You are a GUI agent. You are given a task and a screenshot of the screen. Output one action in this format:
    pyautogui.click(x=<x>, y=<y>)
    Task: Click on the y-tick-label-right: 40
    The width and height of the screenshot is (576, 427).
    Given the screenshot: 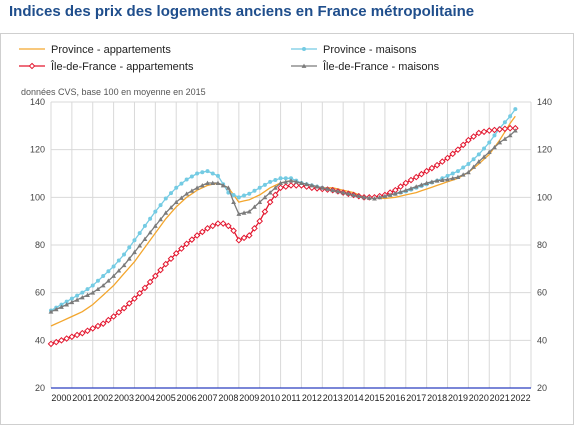 What is the action you would take?
    pyautogui.click(x=542, y=340)
    